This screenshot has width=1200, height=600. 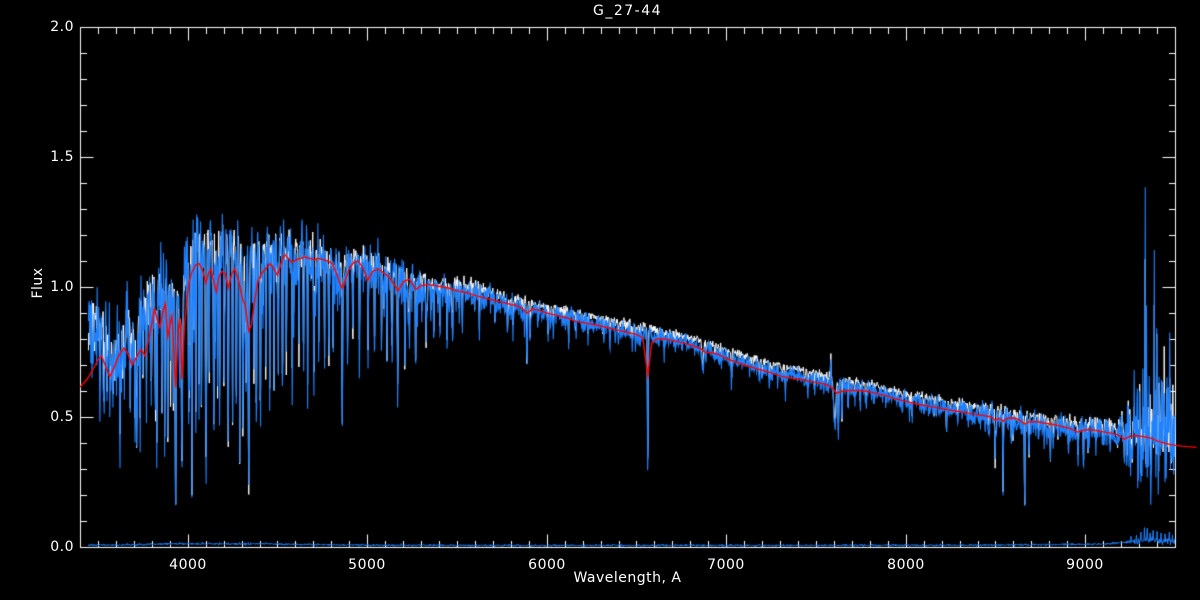 I want to click on y-tick-label: 1.0, so click(x=62, y=287).